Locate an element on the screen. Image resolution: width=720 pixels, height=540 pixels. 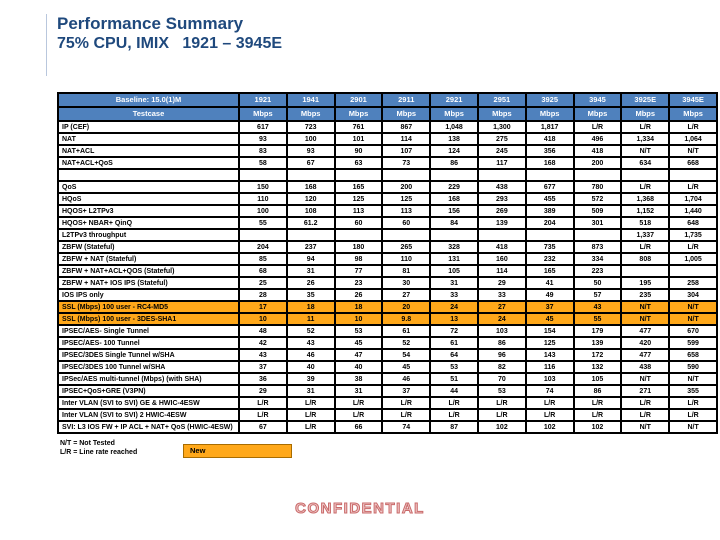
row-label: IPSEC/AES- Single Tunnel is located at coordinates (148, 331).